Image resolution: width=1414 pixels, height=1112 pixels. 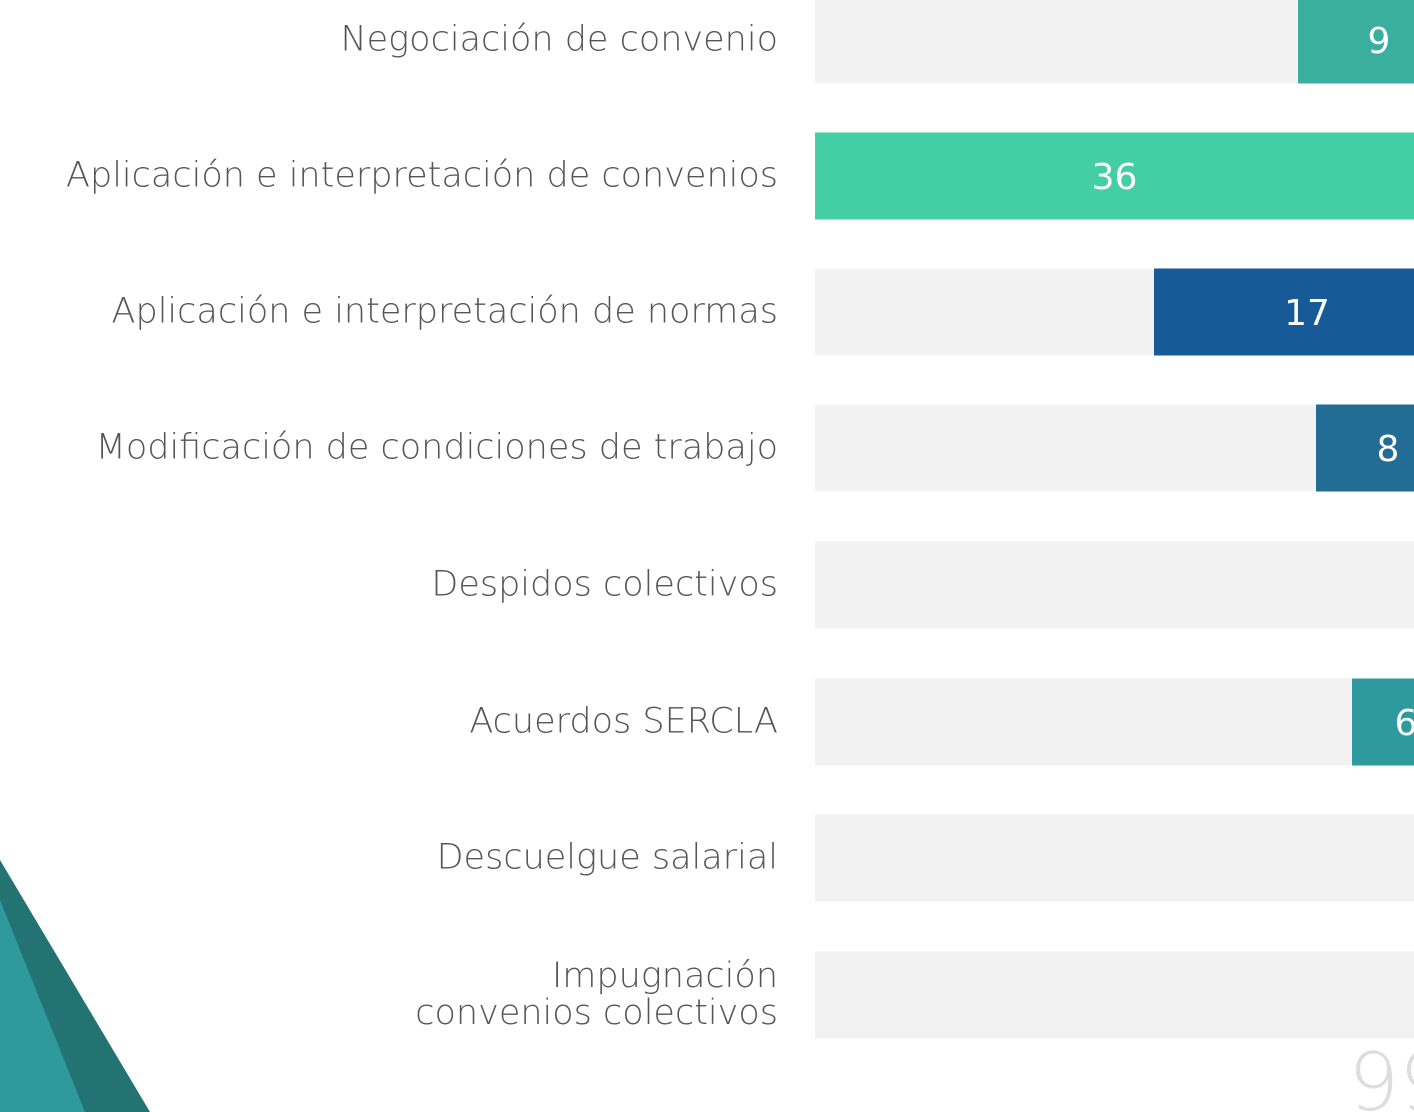 I want to click on category-label: Acuerdos SERCLA, so click(x=623, y=721).